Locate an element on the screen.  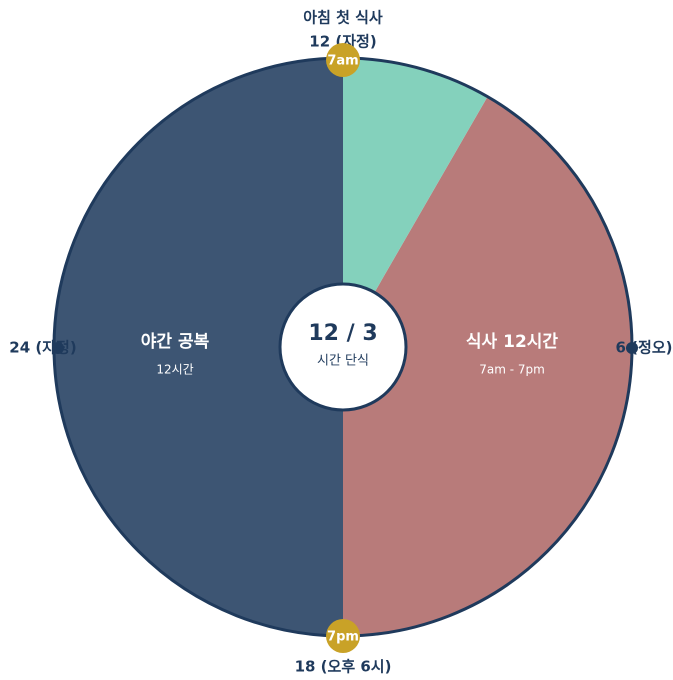
start-badge is located at coordinates (343, 60).